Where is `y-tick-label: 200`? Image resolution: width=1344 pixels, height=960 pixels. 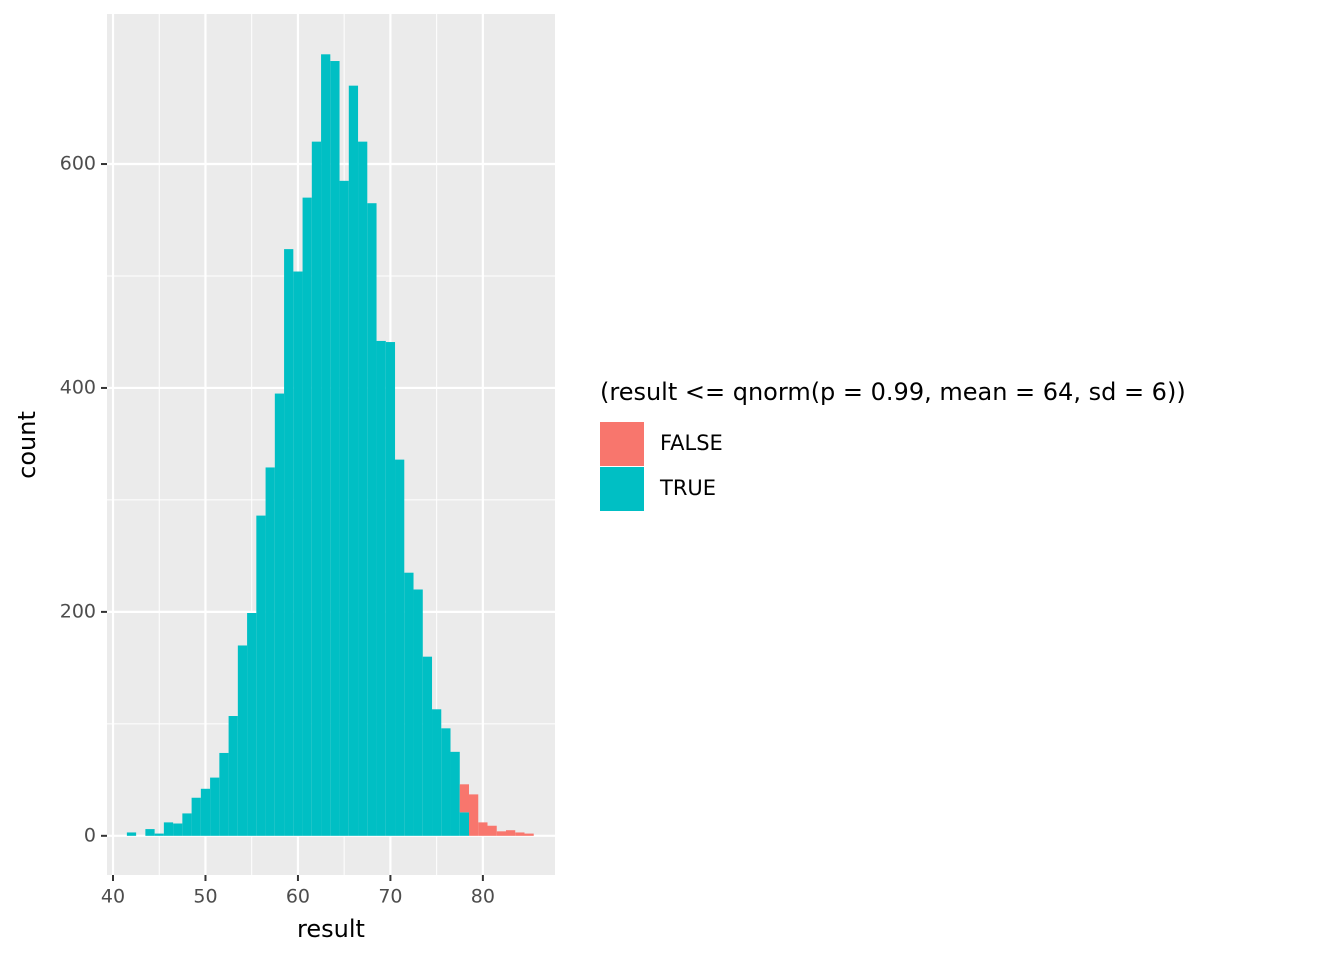 y-tick-label: 200 is located at coordinates (78, 611).